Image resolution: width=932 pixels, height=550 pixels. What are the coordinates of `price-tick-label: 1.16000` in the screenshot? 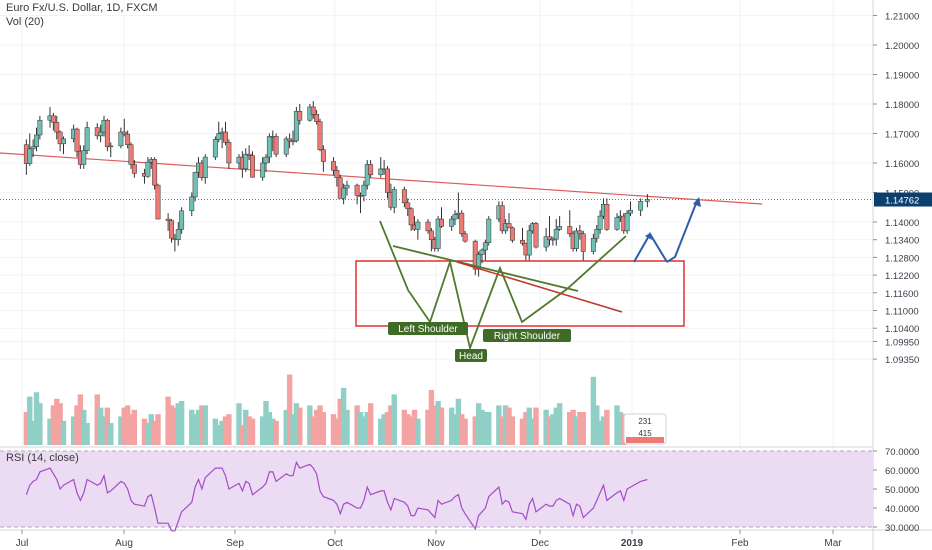 It's located at (902, 164).